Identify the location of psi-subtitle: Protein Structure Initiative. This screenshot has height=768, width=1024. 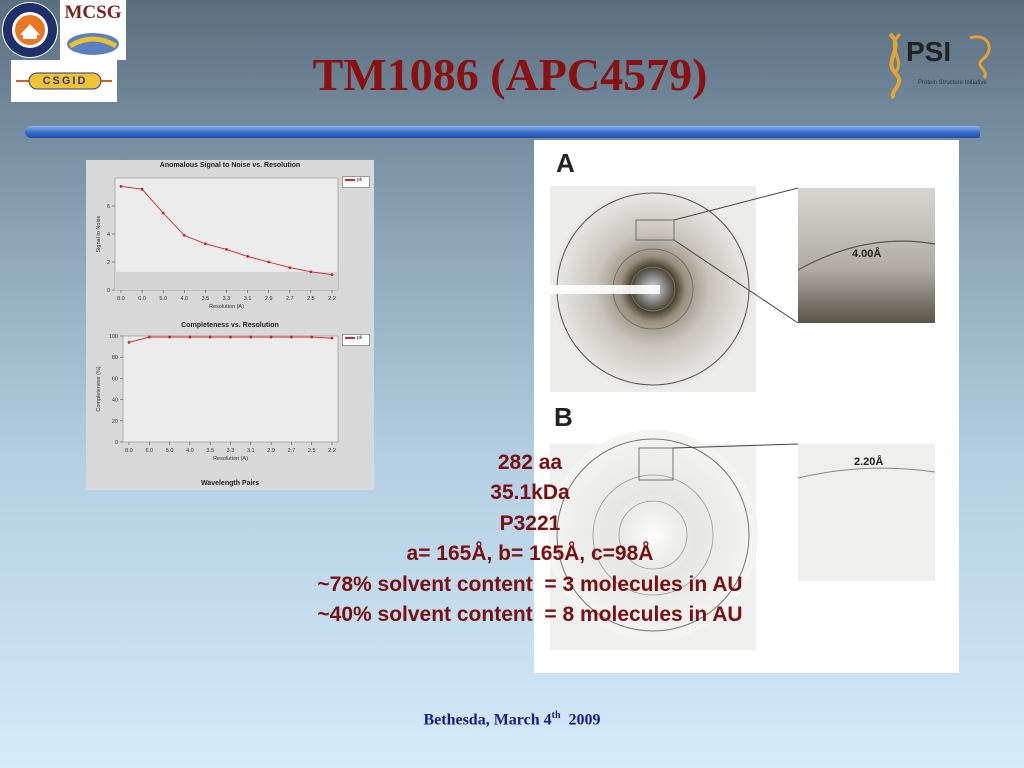
(952, 83).